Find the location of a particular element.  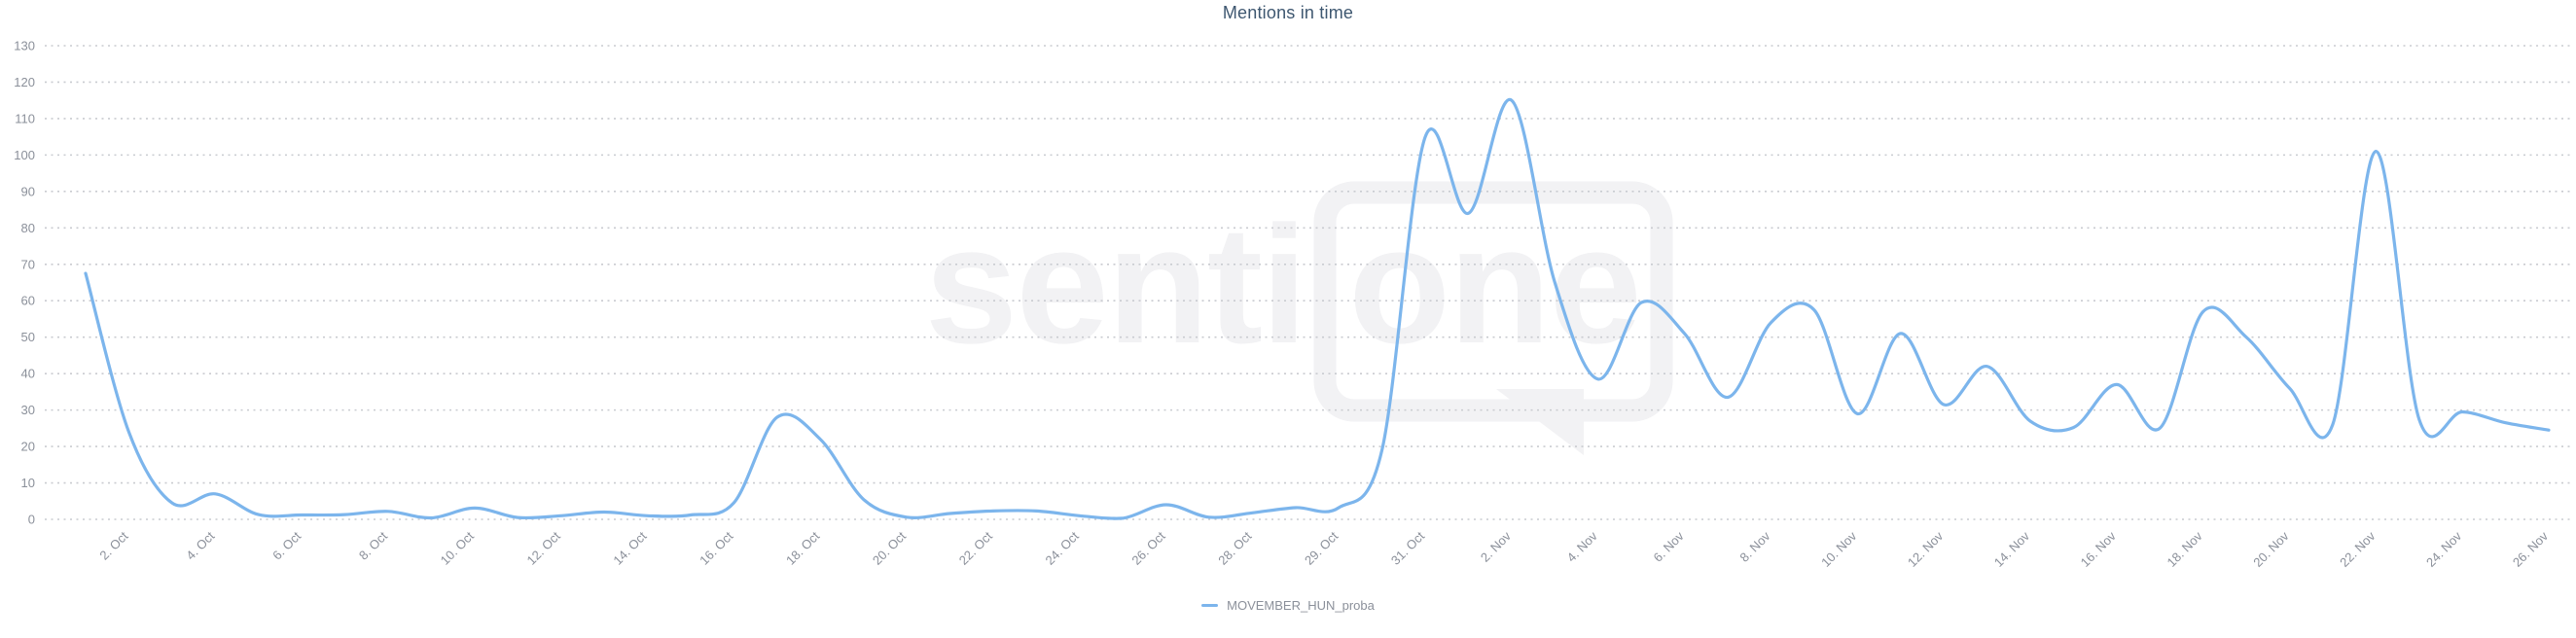

x-axis-label: 6. Nov is located at coordinates (1669, 546).